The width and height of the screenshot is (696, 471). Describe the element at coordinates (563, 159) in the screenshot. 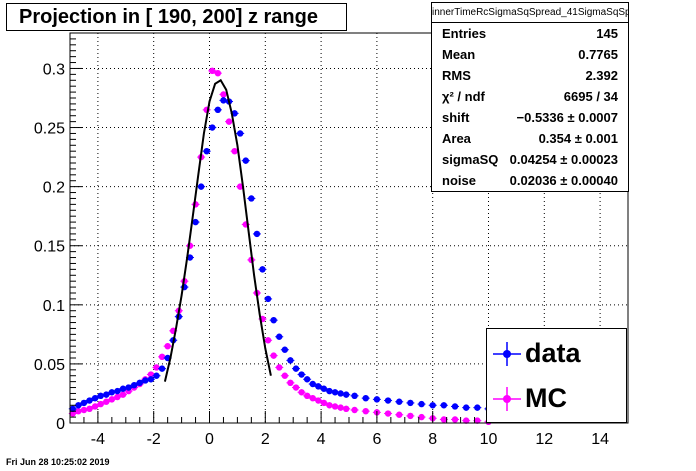

I see `stat-value: 0.04254 ± 0.00023` at that location.